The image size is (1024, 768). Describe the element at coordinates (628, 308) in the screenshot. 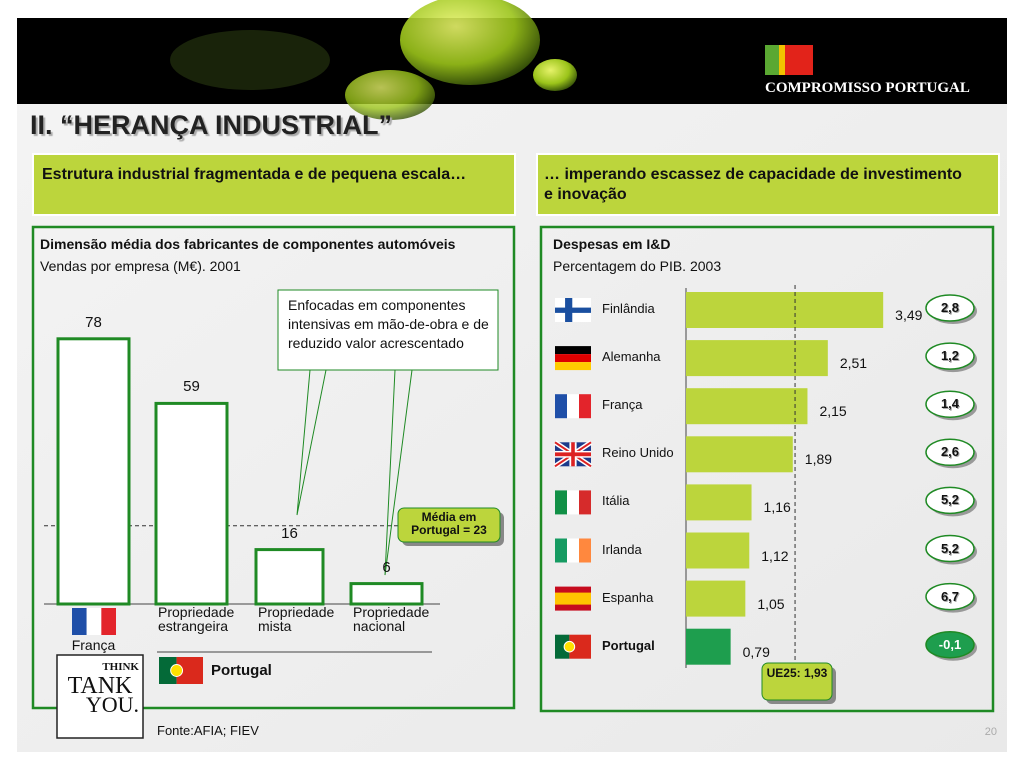

I see `category-label: Finlândia` at that location.